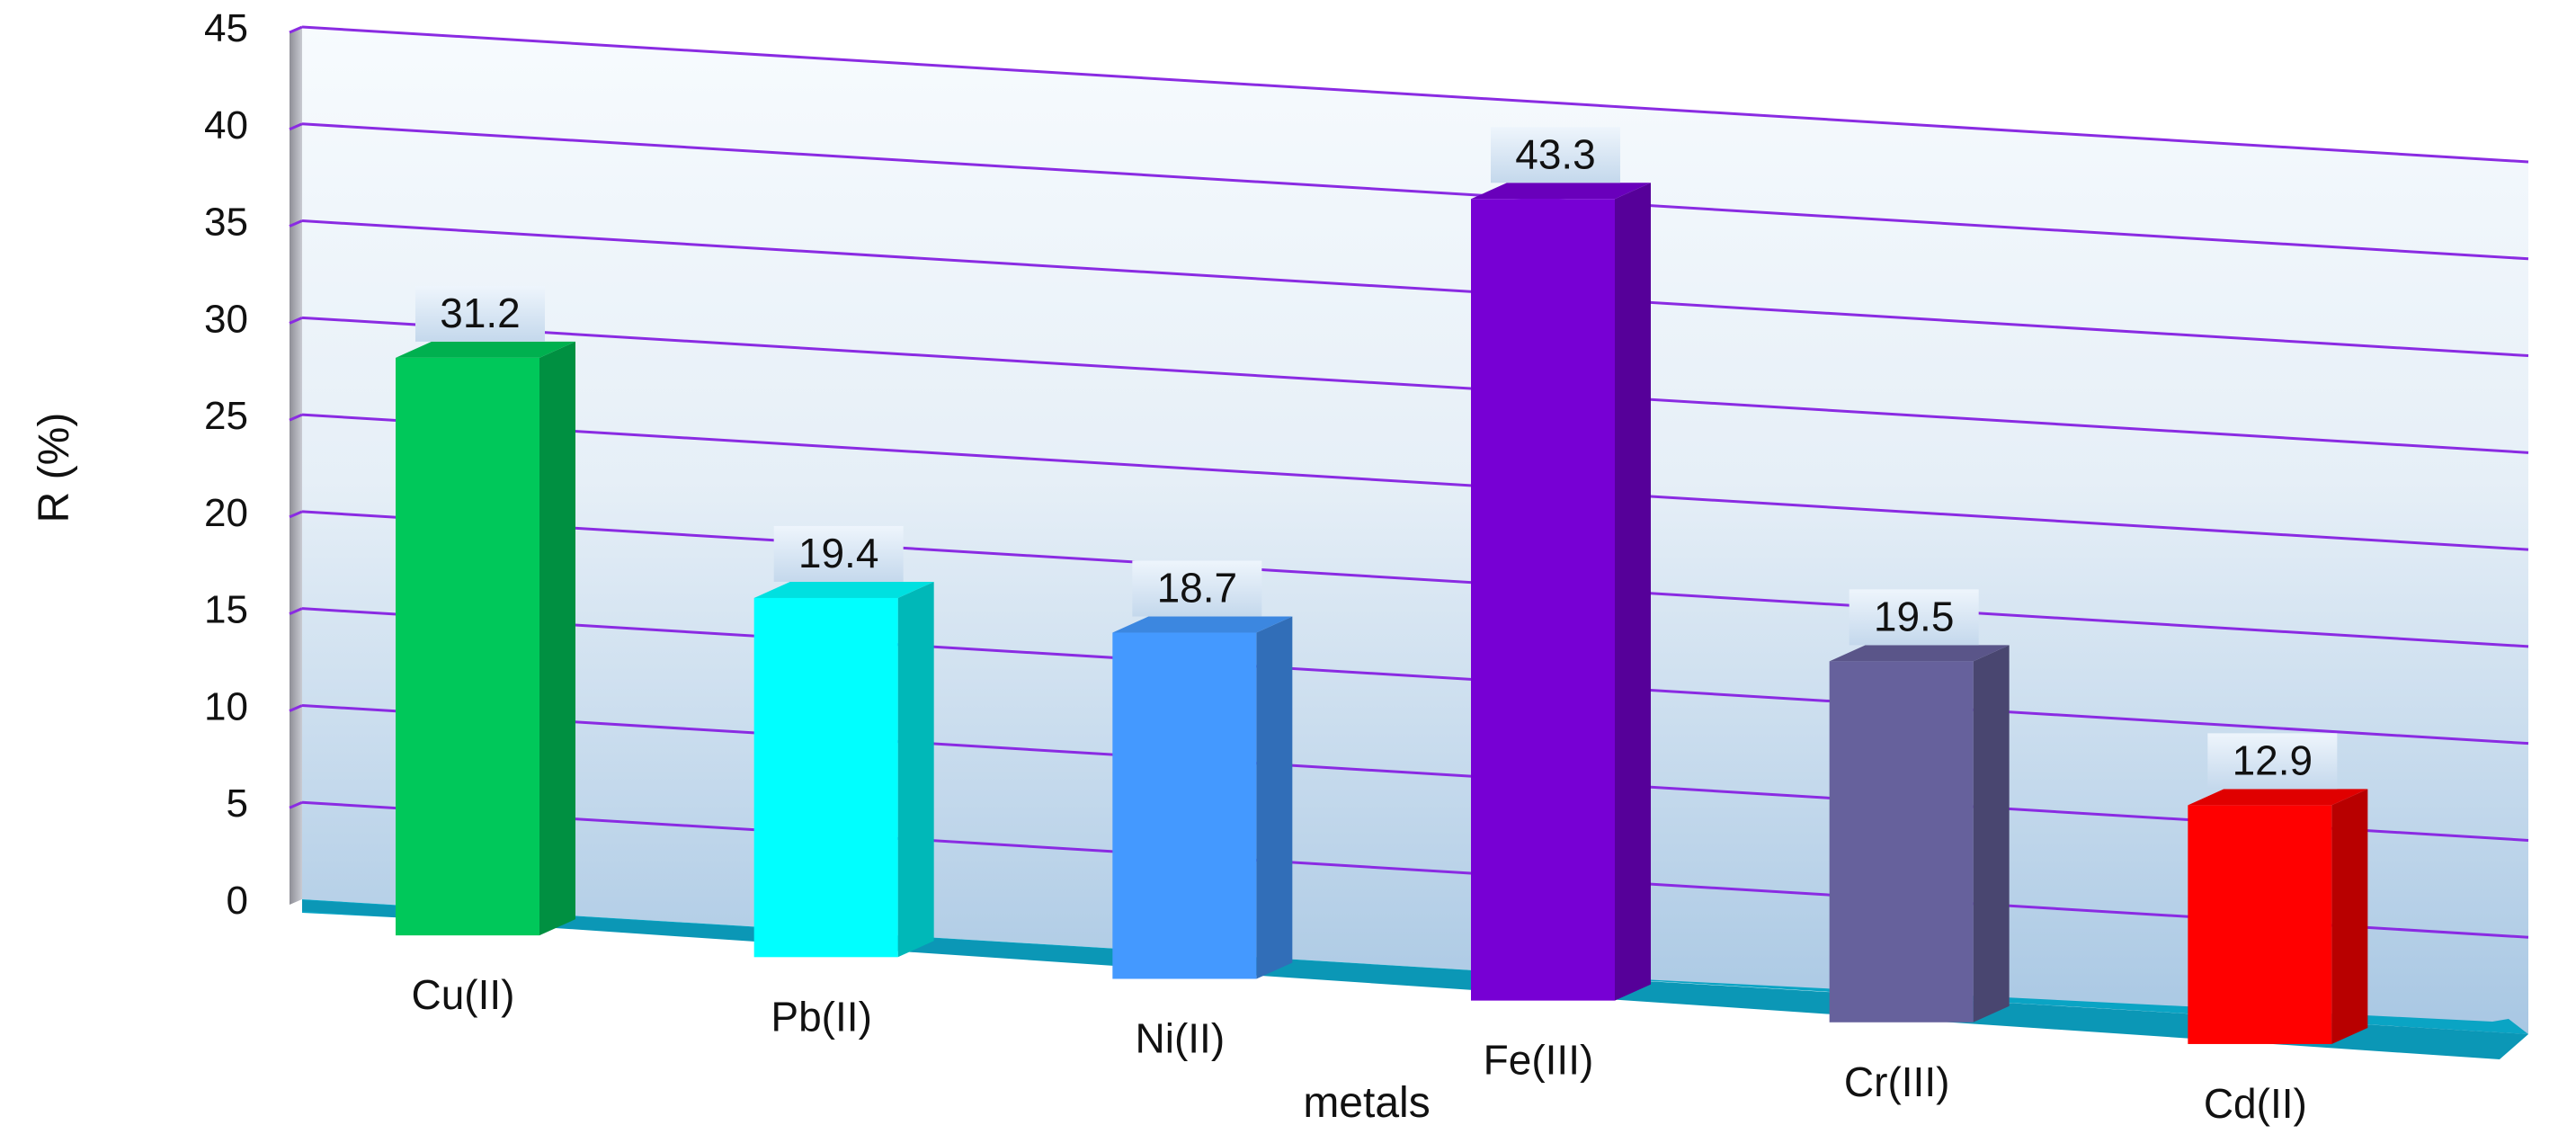 Image resolution: width=2576 pixels, height=1143 pixels. Describe the element at coordinates (826, 778) in the screenshot. I see `bar-Pb(II)` at that location.